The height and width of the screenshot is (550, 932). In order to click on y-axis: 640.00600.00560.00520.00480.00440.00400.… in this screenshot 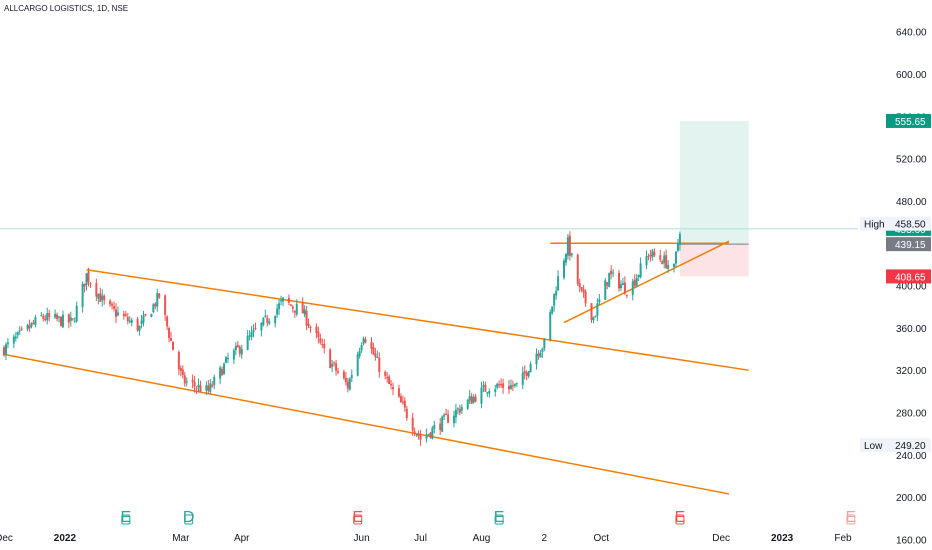, I will do `click(911, 287)`.